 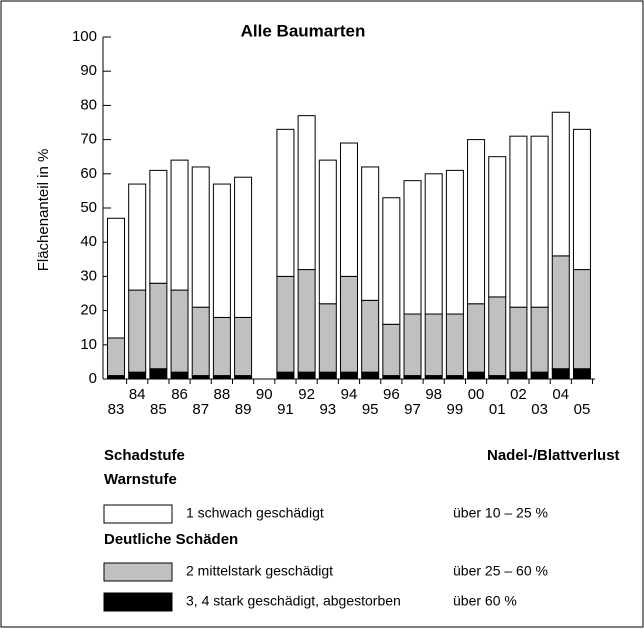 I want to click on x-tick-label: 95, so click(x=370, y=409).